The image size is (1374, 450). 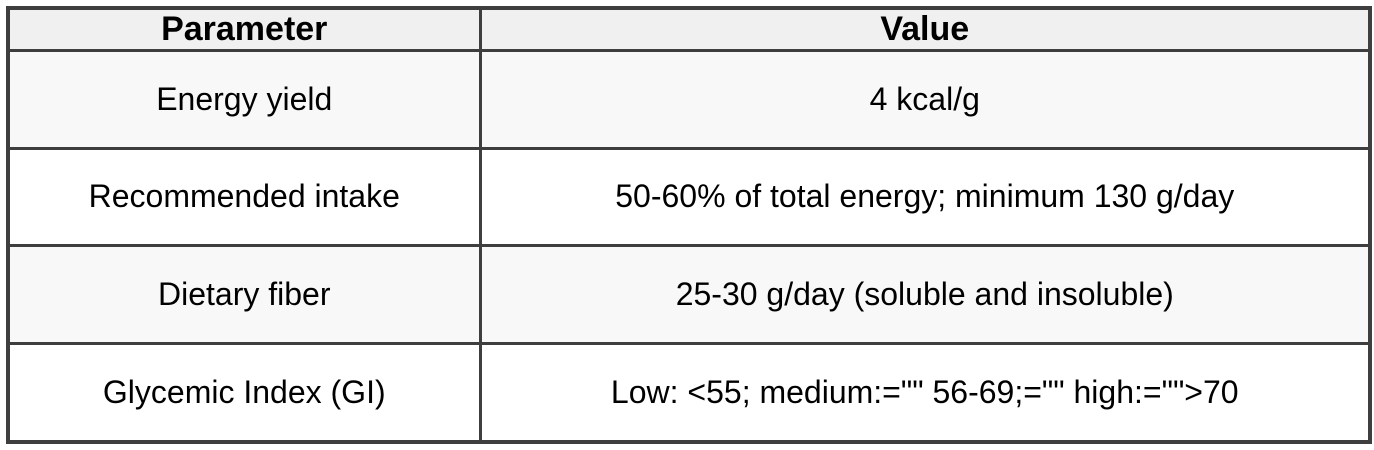 What do you see at coordinates (925, 294) in the screenshot?
I see `cell-value: 25-30 g/day (soluble and insoluble)` at bounding box center [925, 294].